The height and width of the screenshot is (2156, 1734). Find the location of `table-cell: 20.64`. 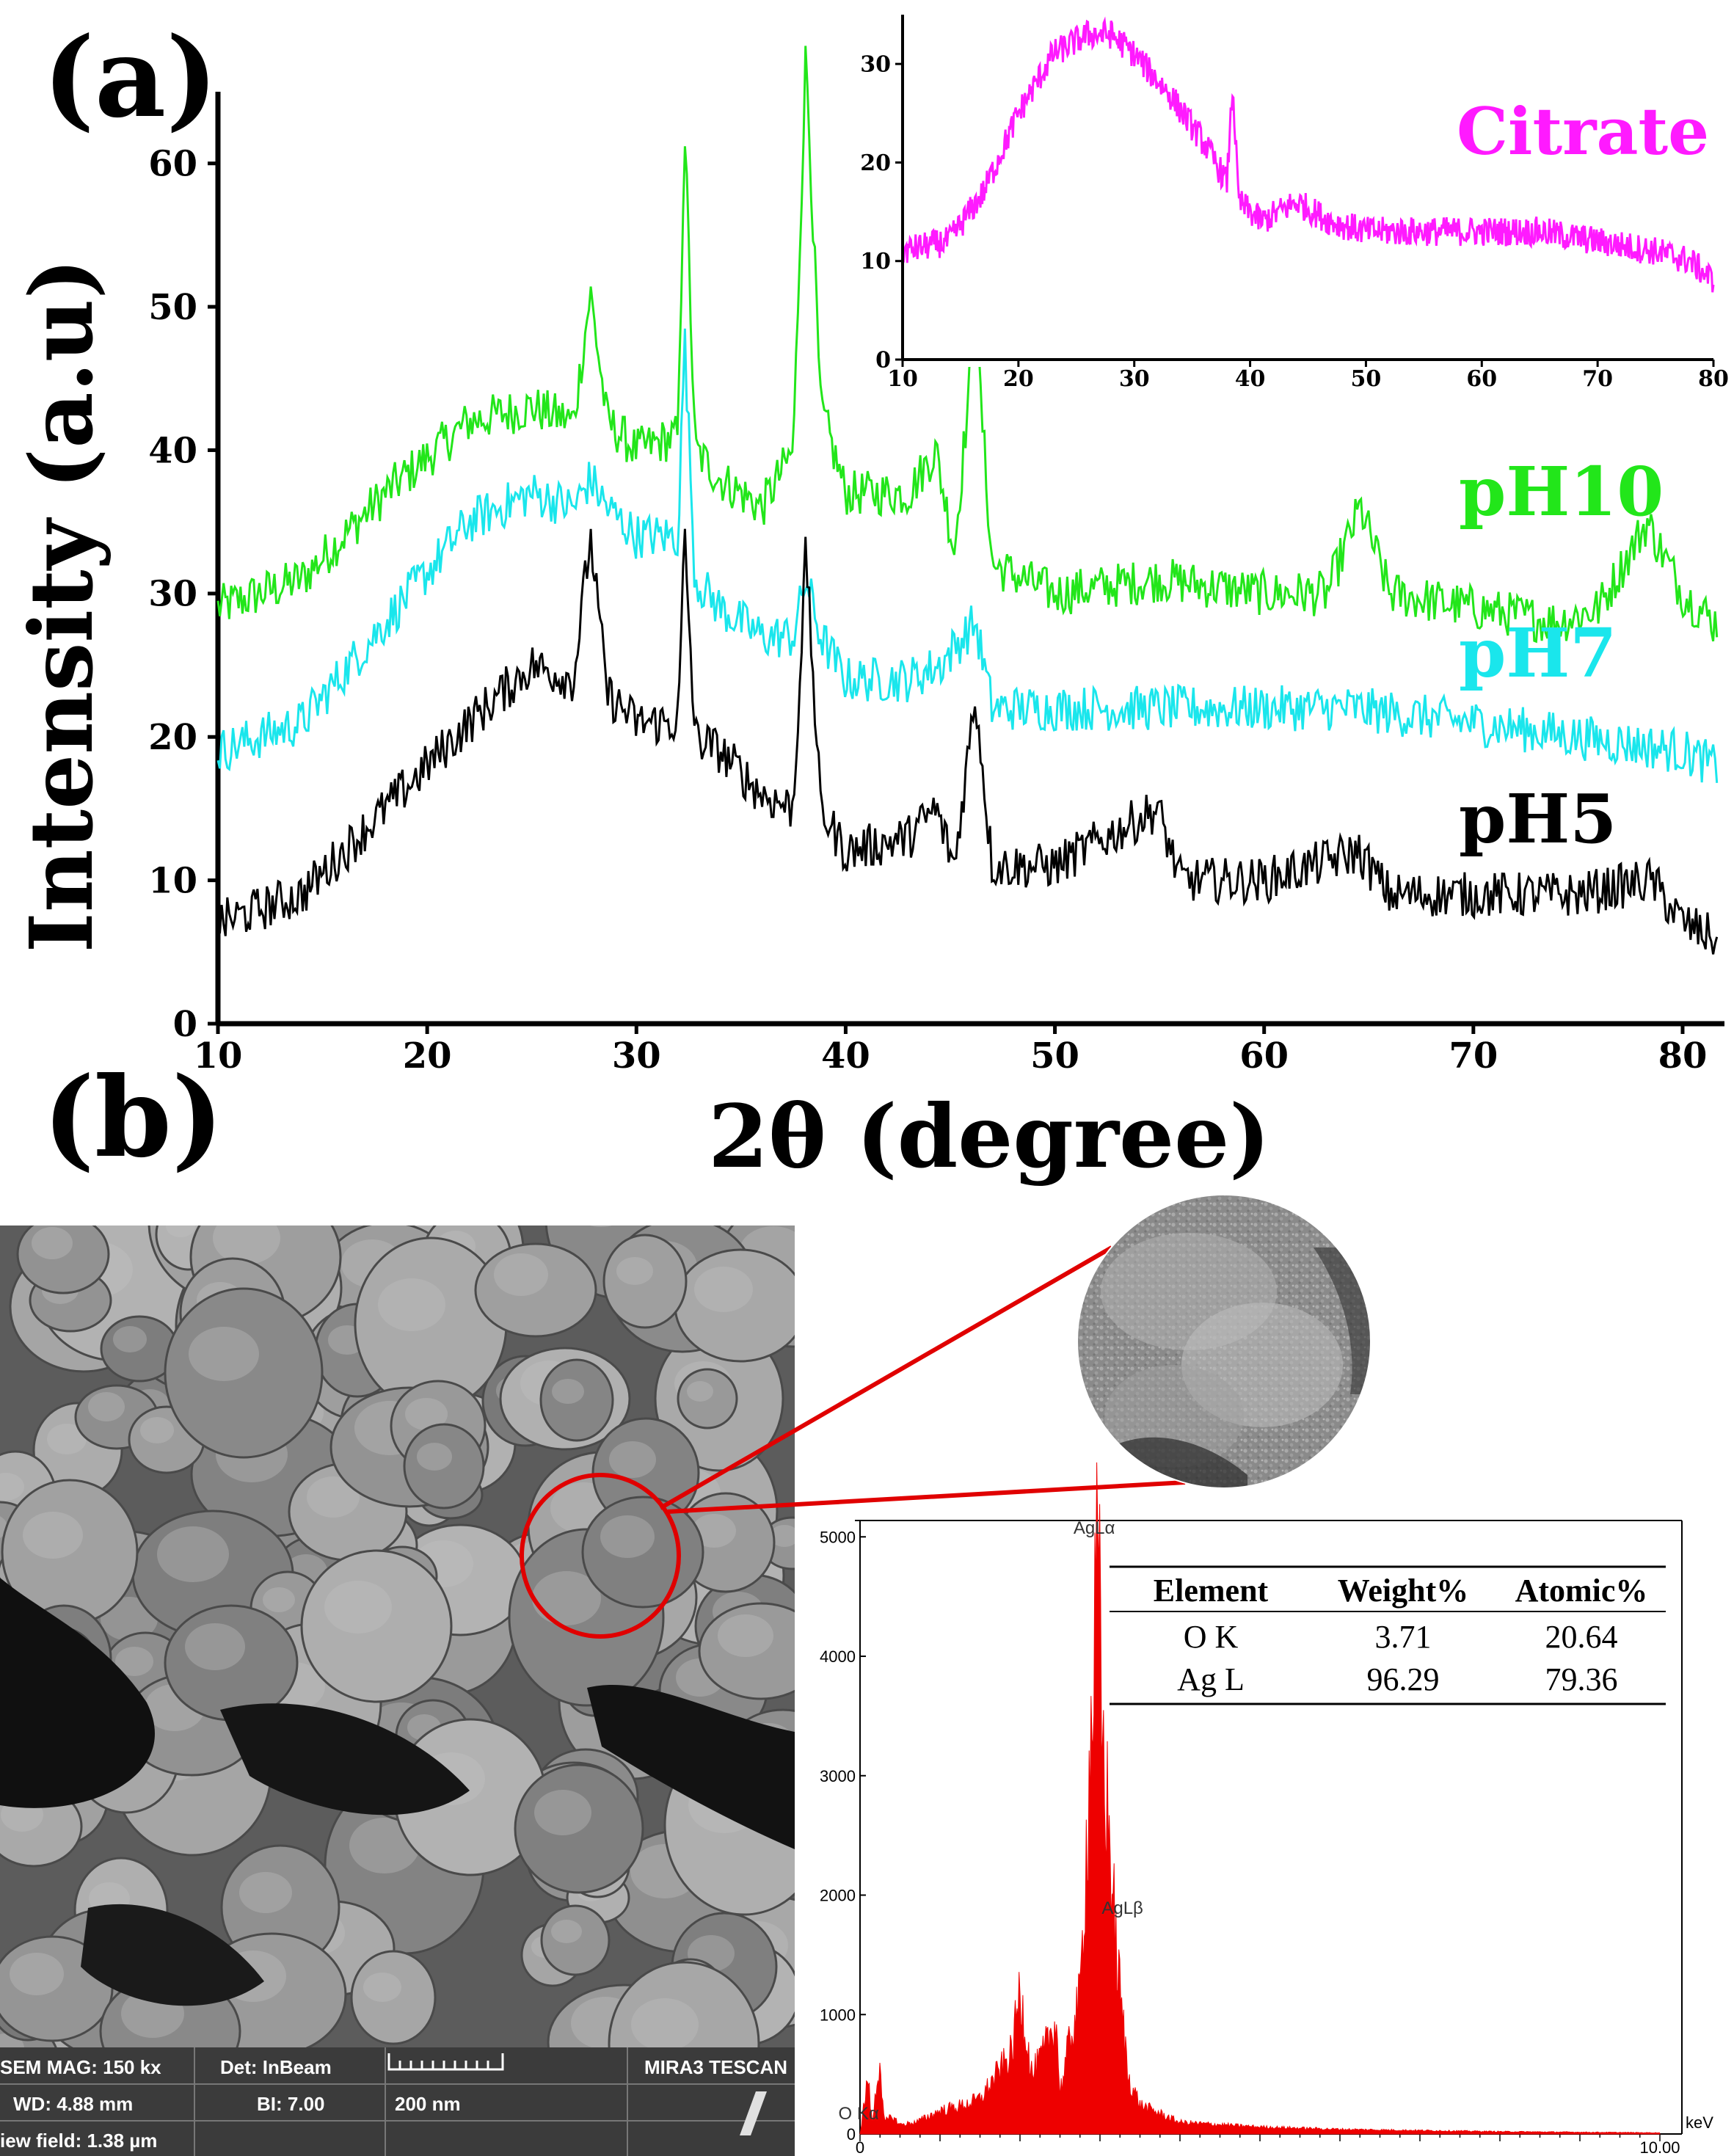

table-cell: 20.64 is located at coordinates (1581, 1637).